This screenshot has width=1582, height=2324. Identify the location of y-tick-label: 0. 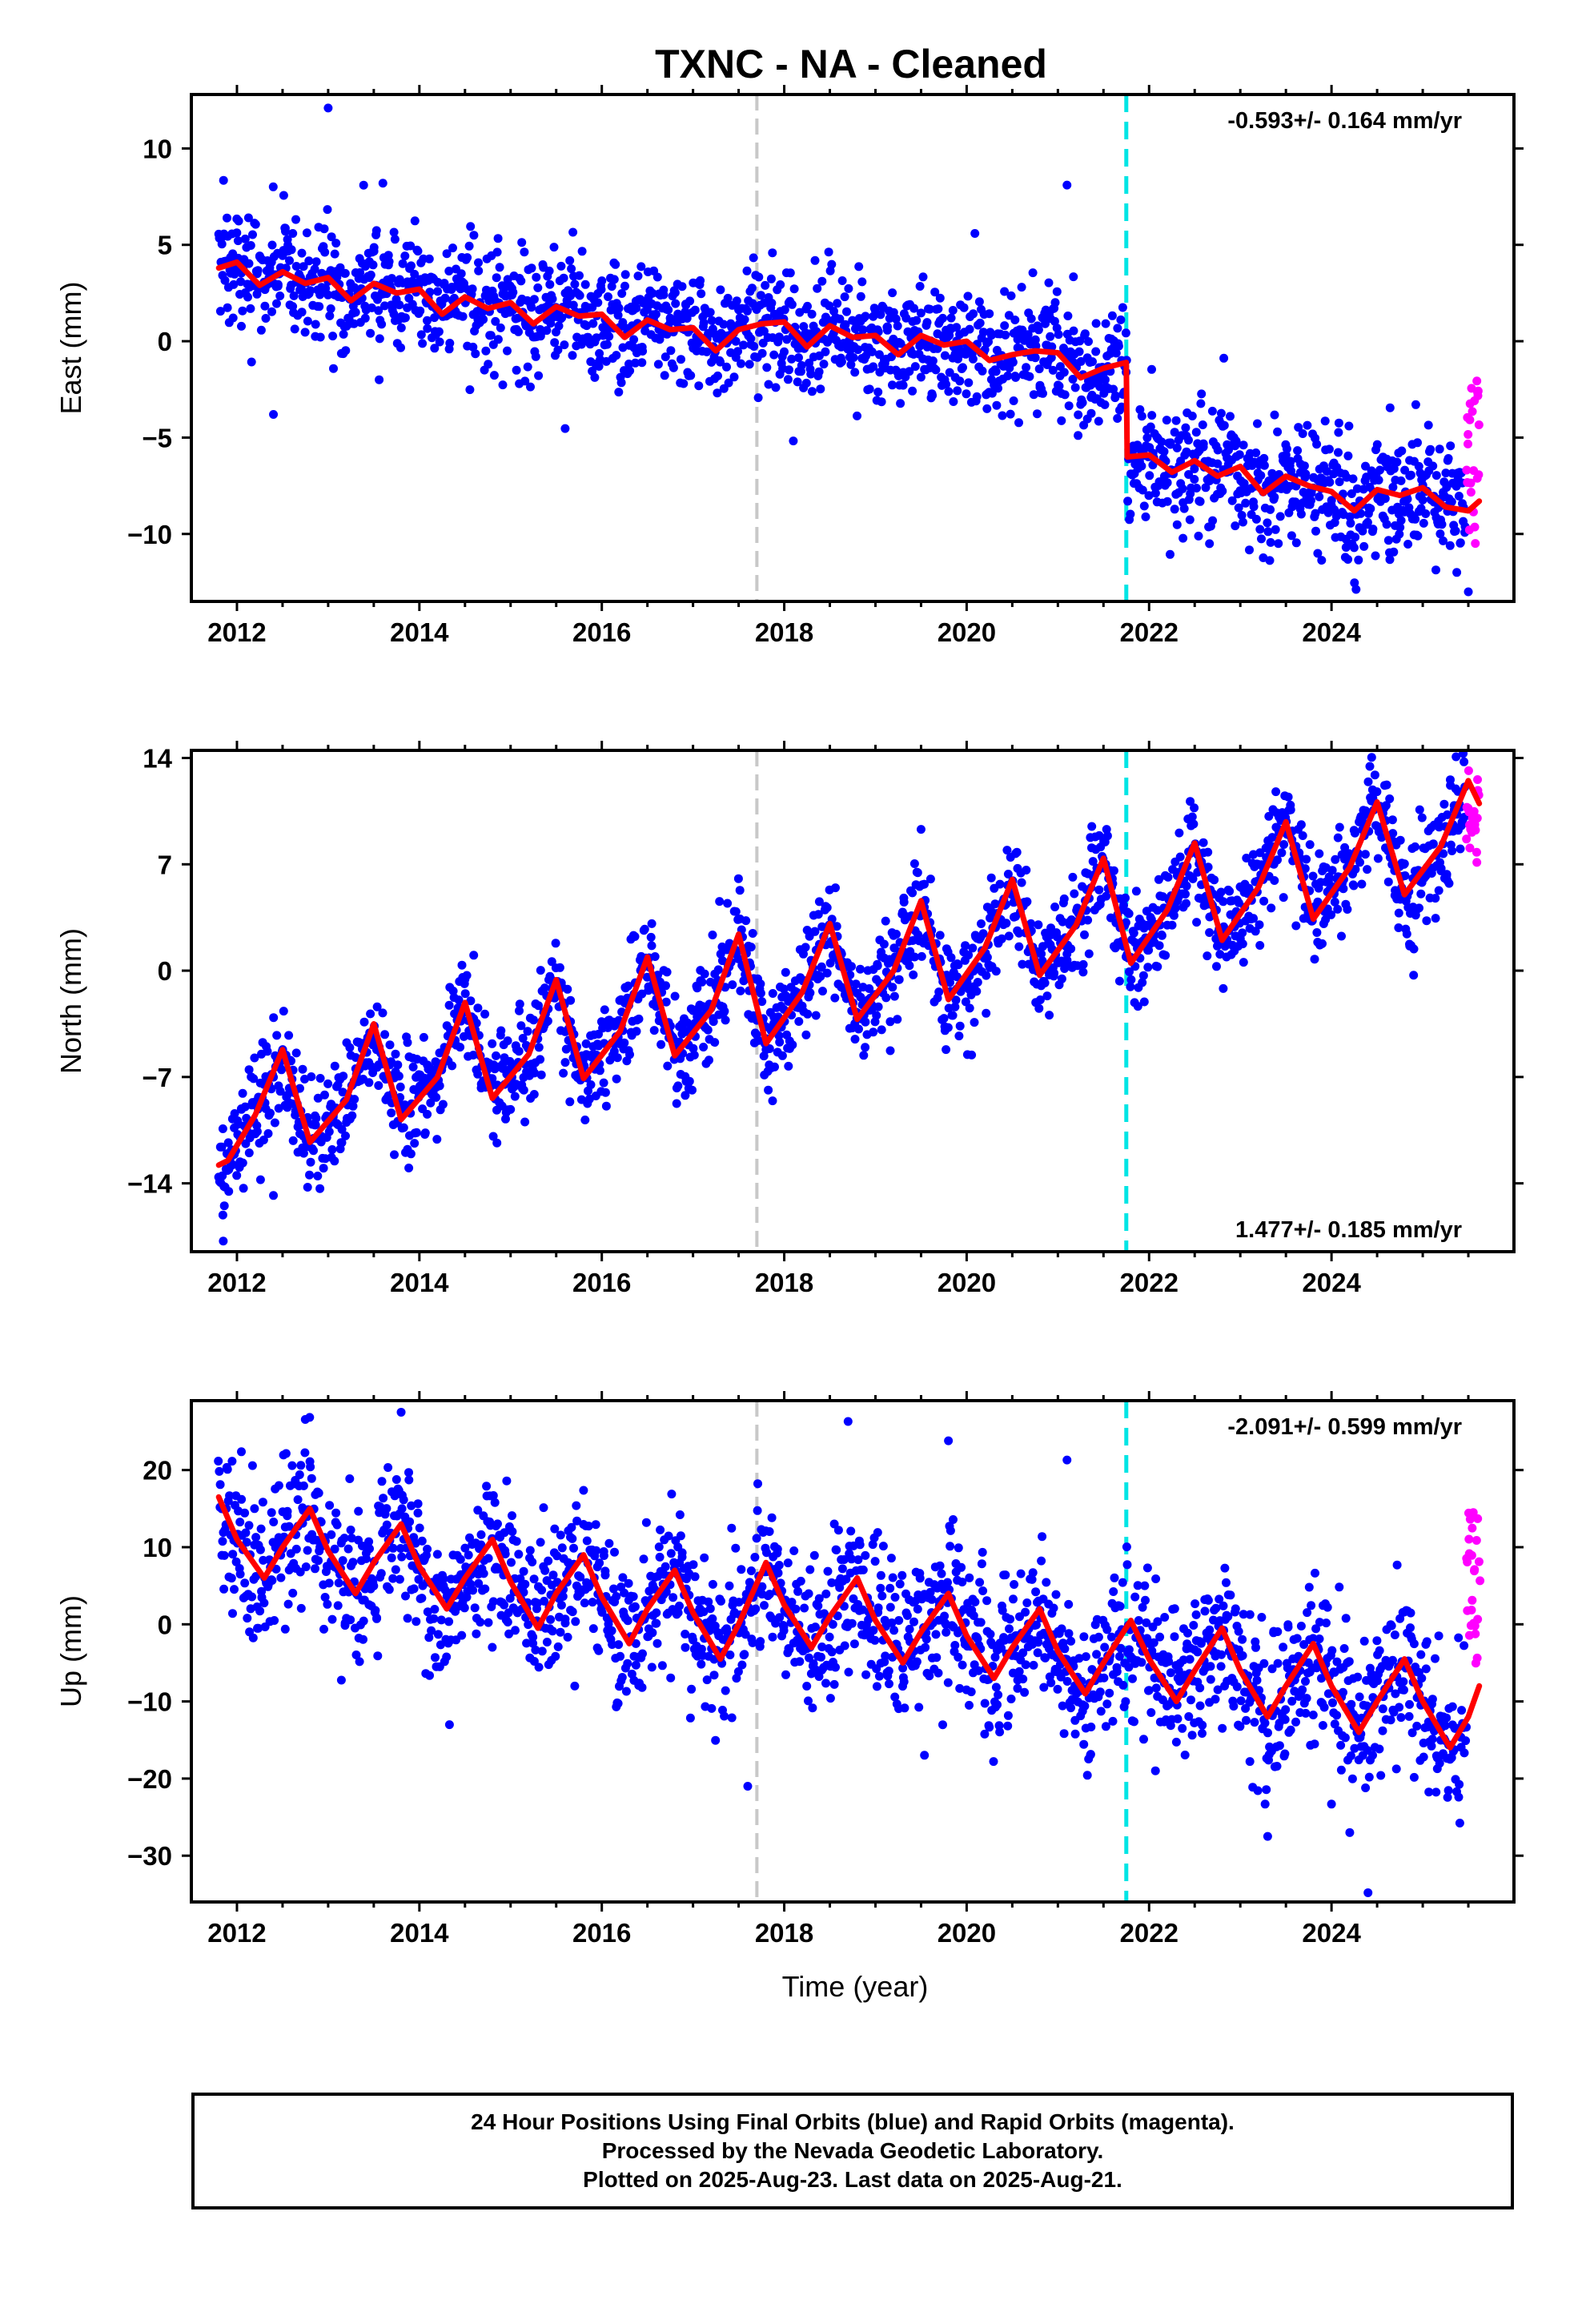
(165, 971).